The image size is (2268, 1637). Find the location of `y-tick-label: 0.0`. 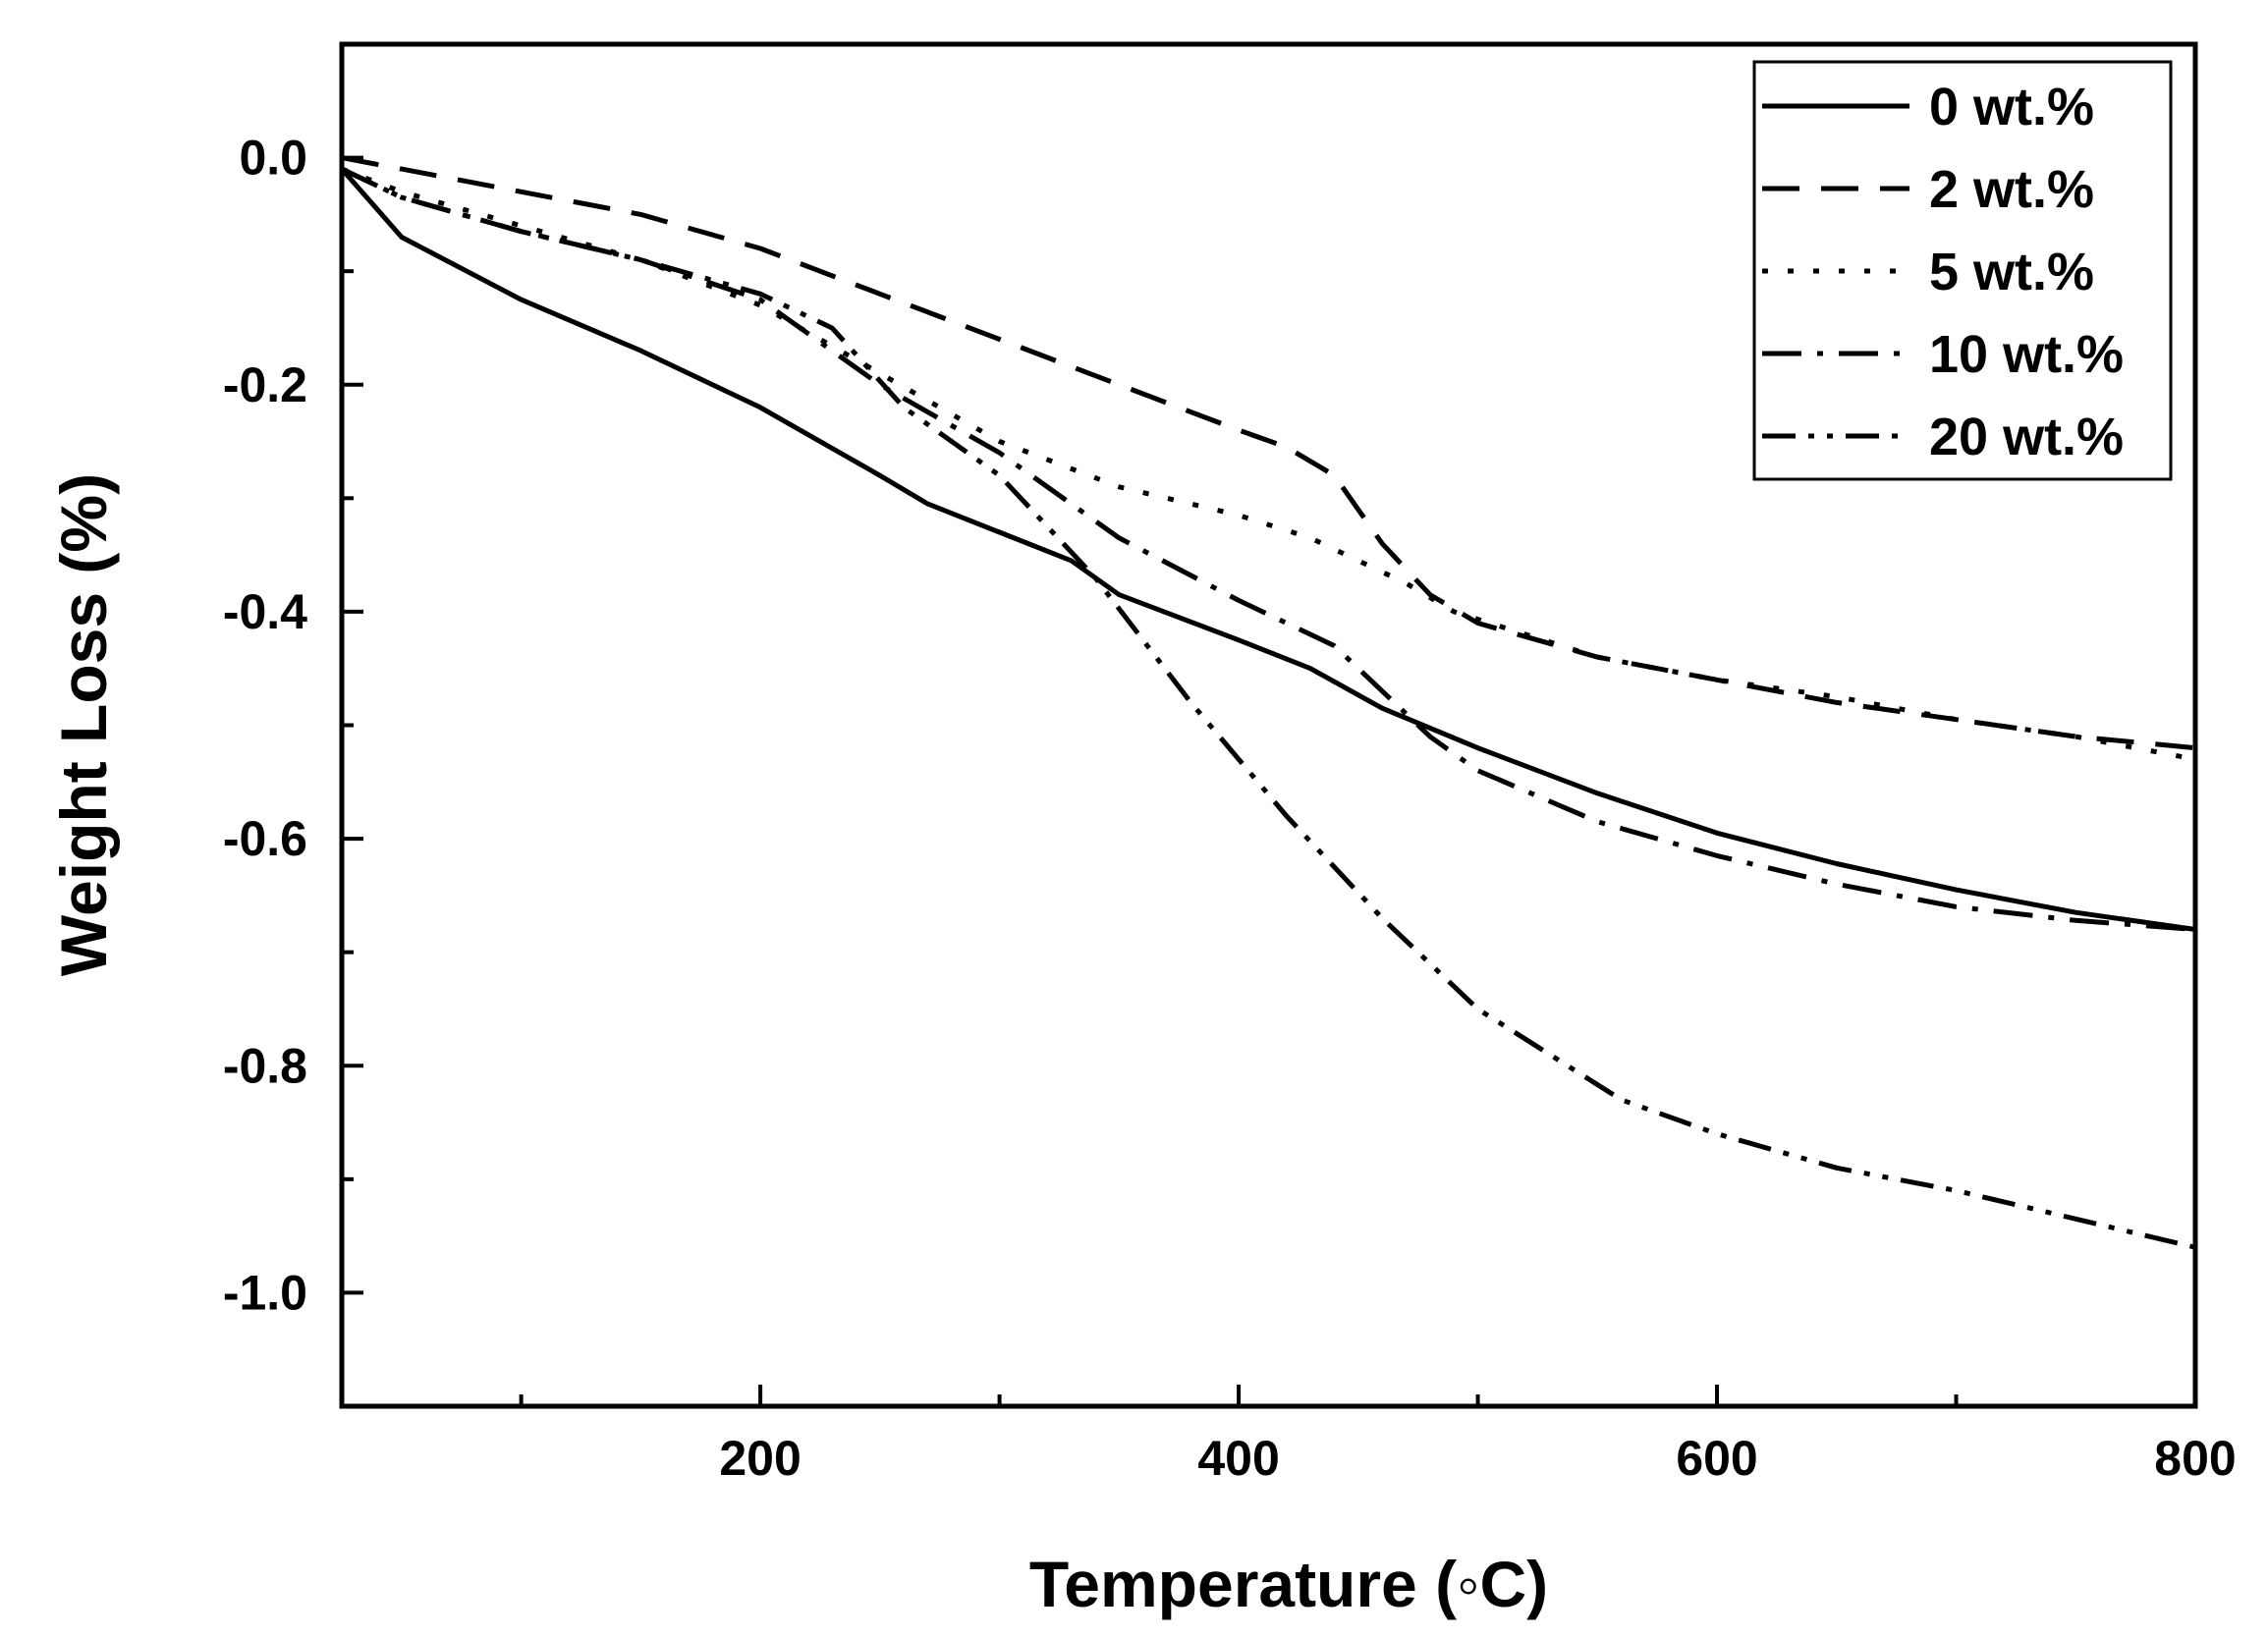

y-tick-label: 0.0 is located at coordinates (273, 158).